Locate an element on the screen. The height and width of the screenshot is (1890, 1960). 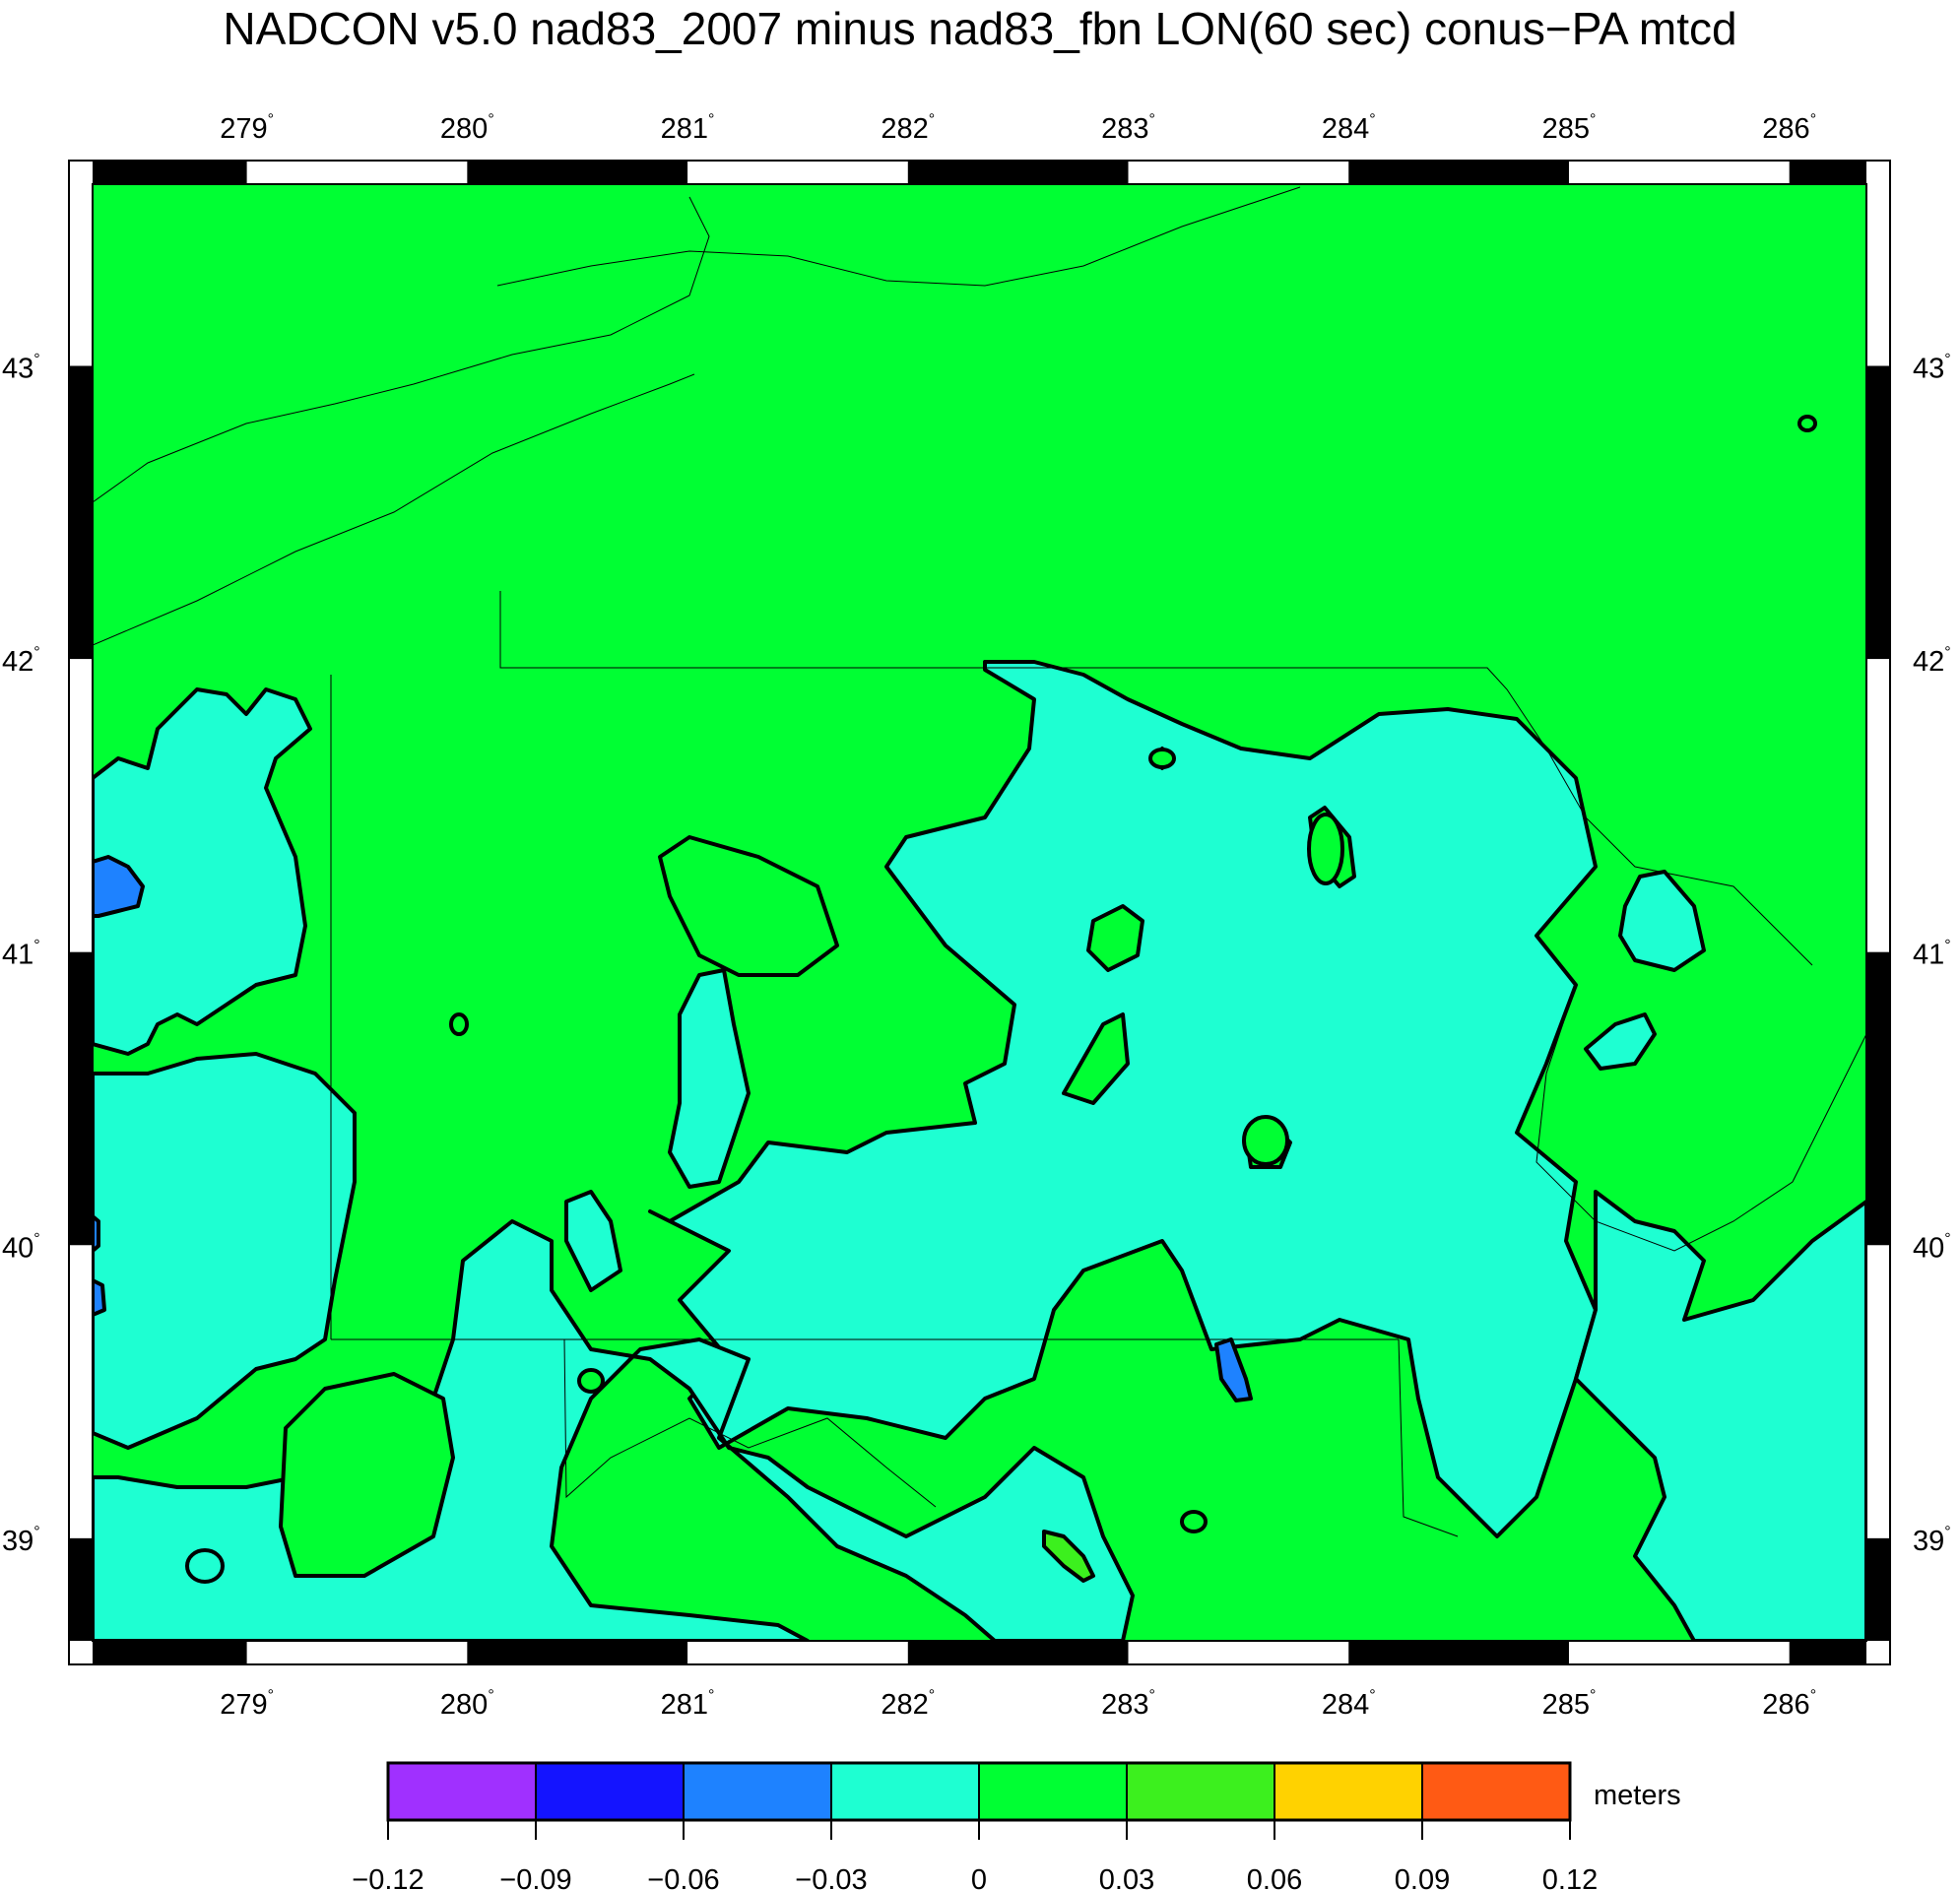
lon-tick-label-top: 282° is located at coordinates (908, 128).